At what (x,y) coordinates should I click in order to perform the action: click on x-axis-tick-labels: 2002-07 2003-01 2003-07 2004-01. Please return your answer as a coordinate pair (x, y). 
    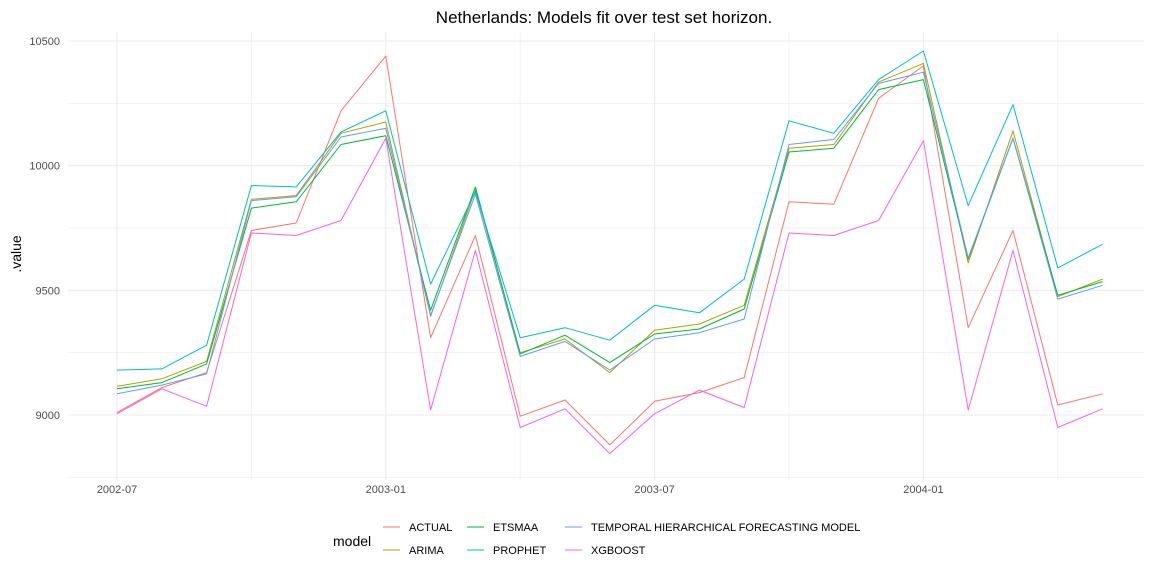
    Looking at the image, I should click on (520, 490).